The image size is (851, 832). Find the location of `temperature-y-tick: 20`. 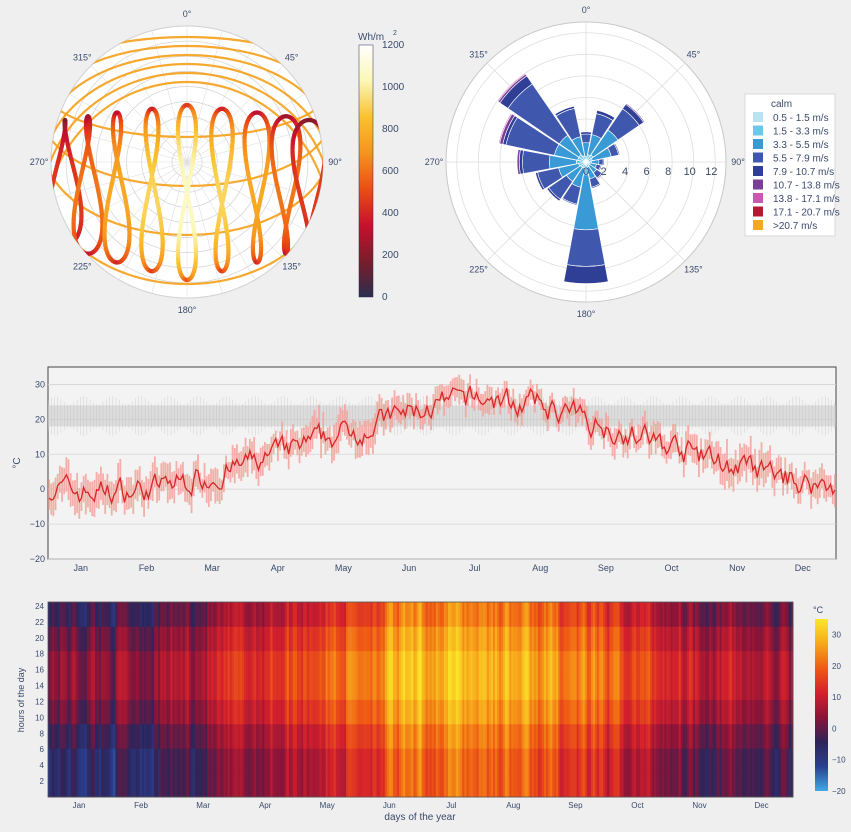

temperature-y-tick: 20 is located at coordinates (40, 419).